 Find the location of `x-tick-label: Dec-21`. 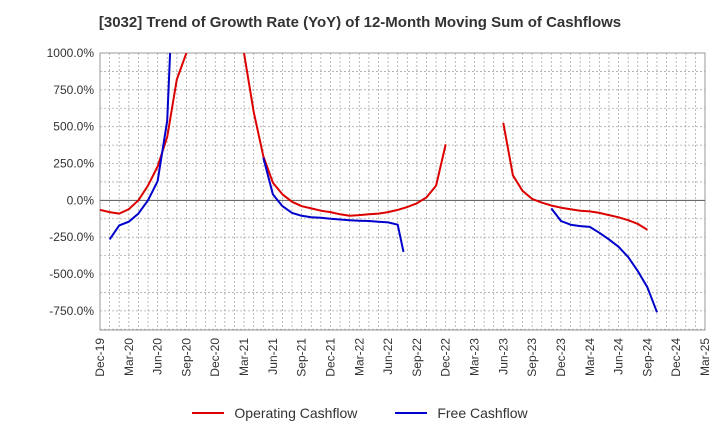

x-tick-label: Dec-21 is located at coordinates (330, 357).